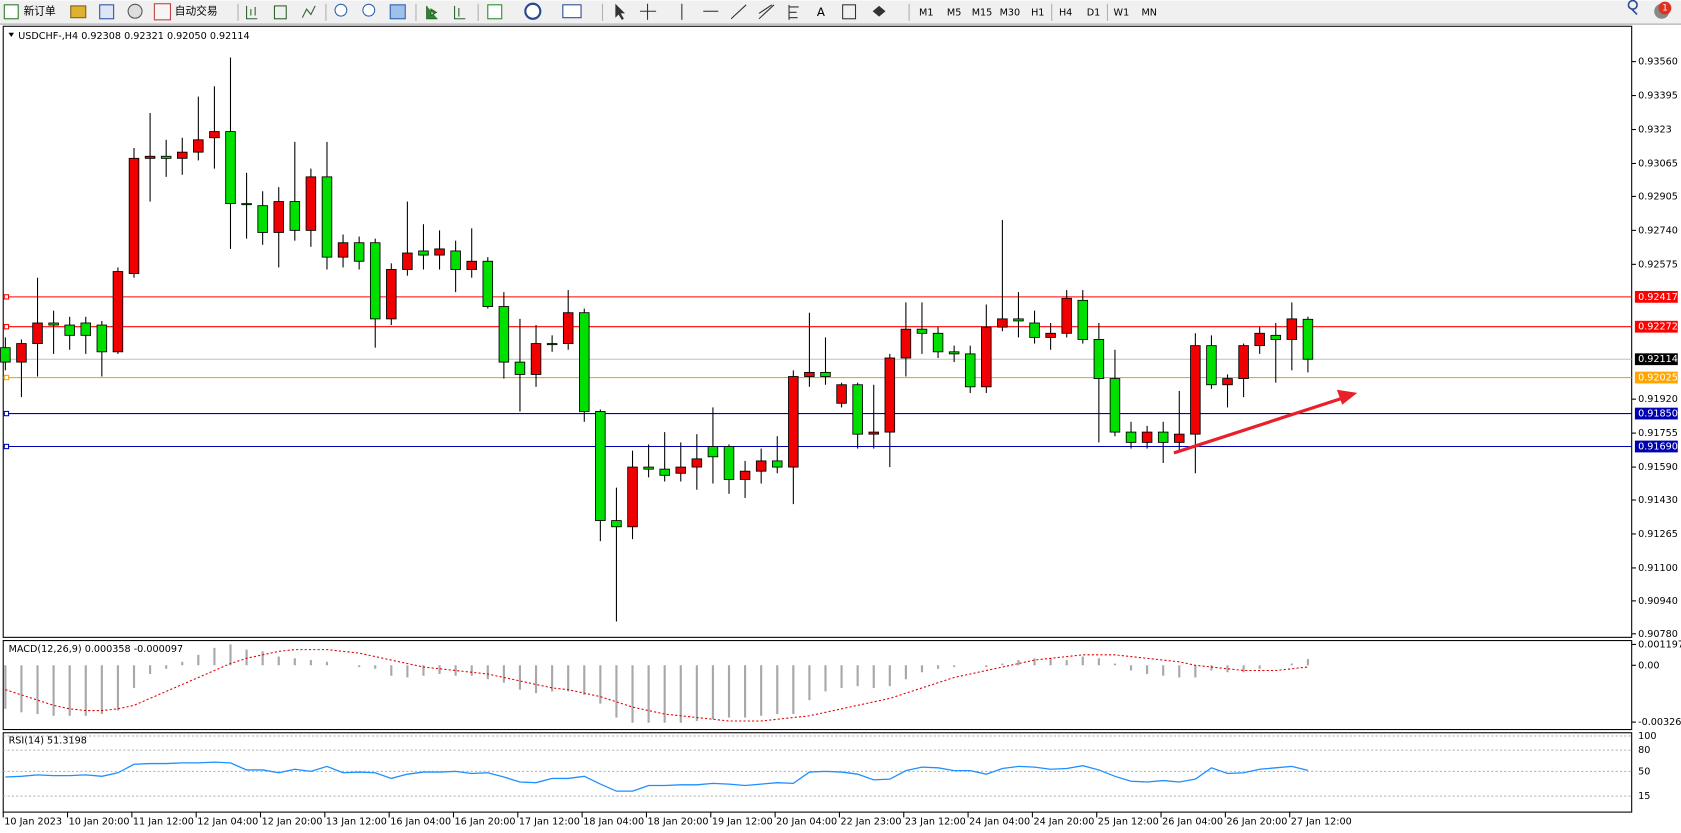  What do you see at coordinates (678, 822) in the screenshot?
I see `x-tick-label: 18 Jan 20:00` at bounding box center [678, 822].